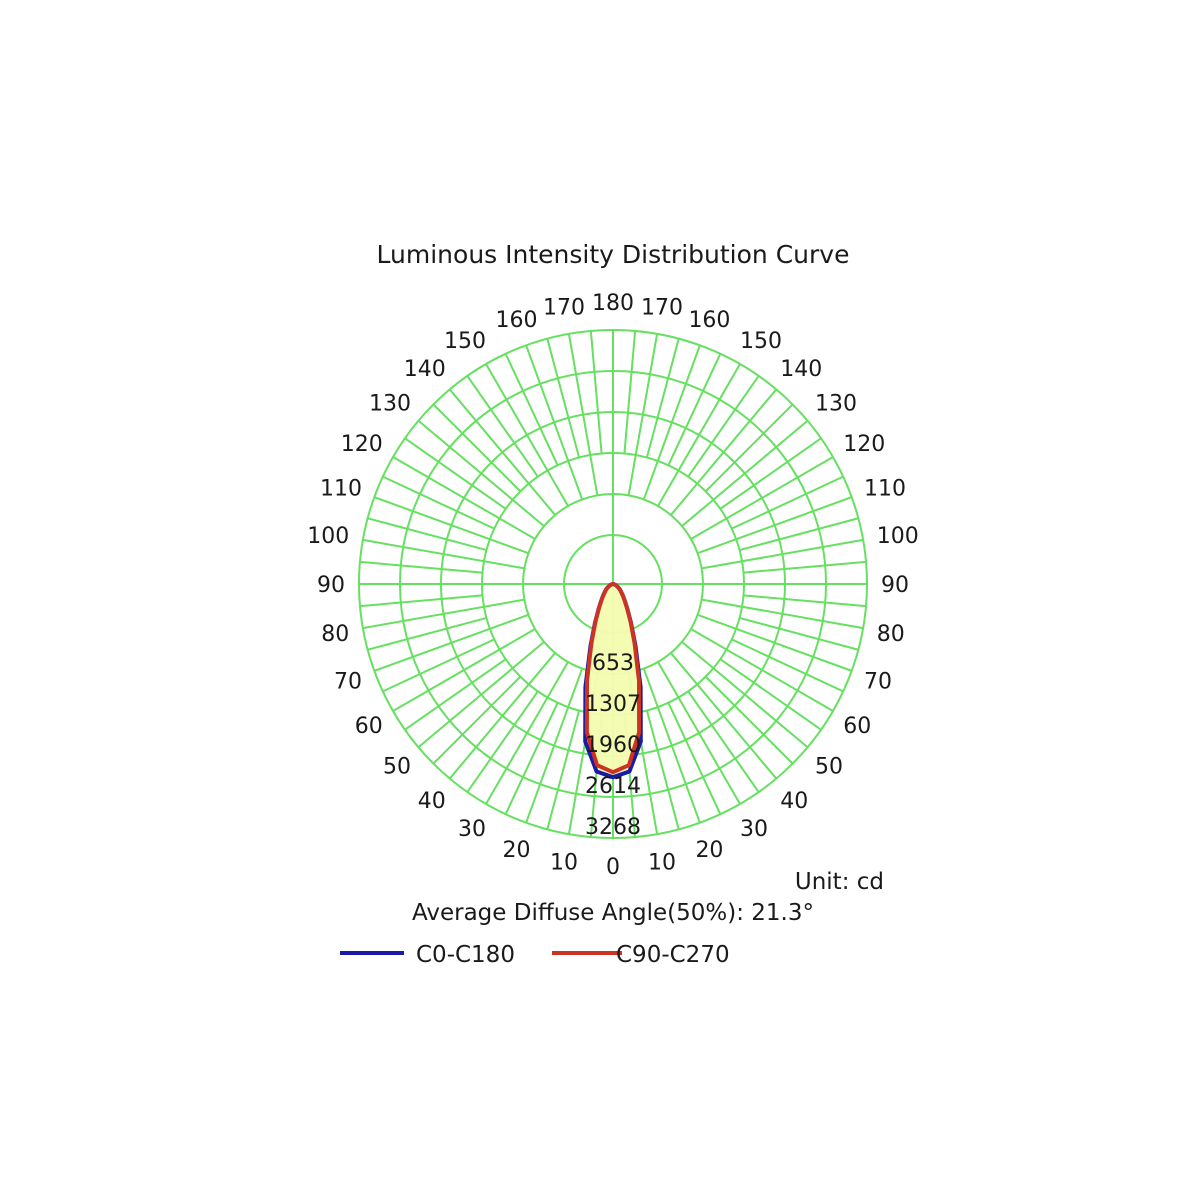 The width and height of the screenshot is (1200, 1200). I want to click on legend: C0-C180 C90-C270, so click(535, 955).